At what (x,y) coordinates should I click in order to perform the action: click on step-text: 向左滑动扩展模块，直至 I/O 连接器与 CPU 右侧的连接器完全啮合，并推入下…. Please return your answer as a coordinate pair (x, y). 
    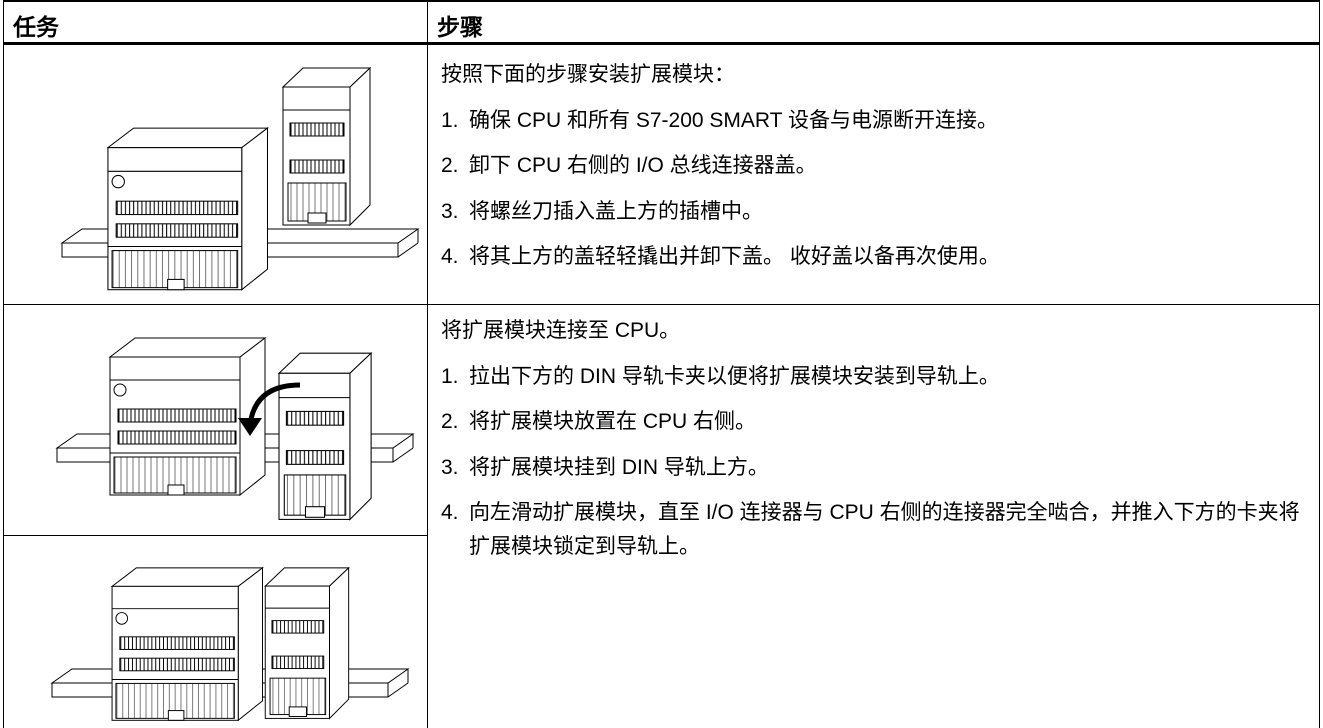
    Looking at the image, I should click on (884, 529).